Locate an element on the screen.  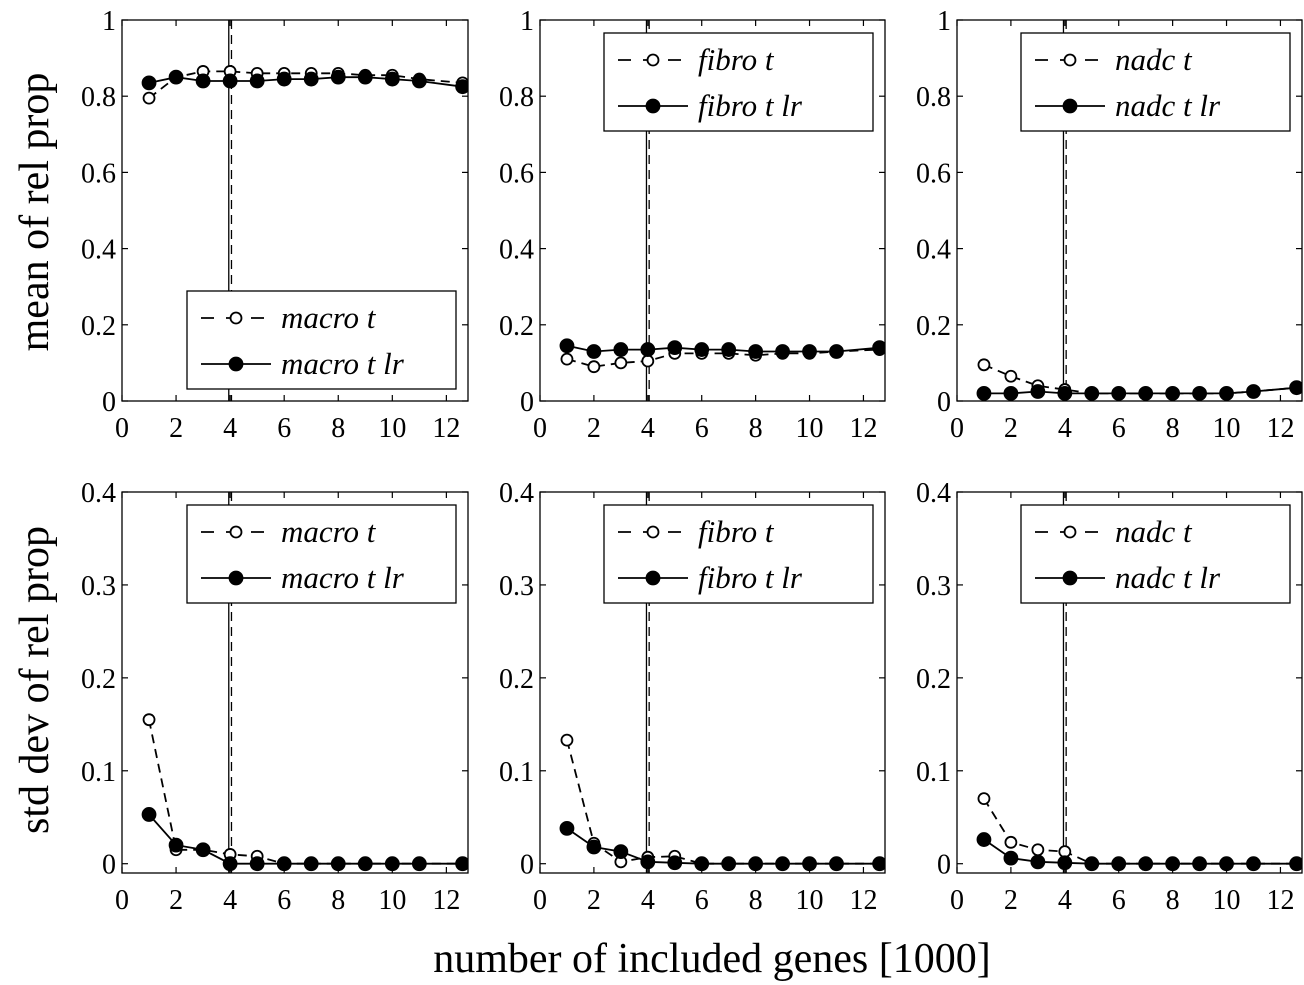
y-tick-label: 0.8 is located at coordinates (516, 97).